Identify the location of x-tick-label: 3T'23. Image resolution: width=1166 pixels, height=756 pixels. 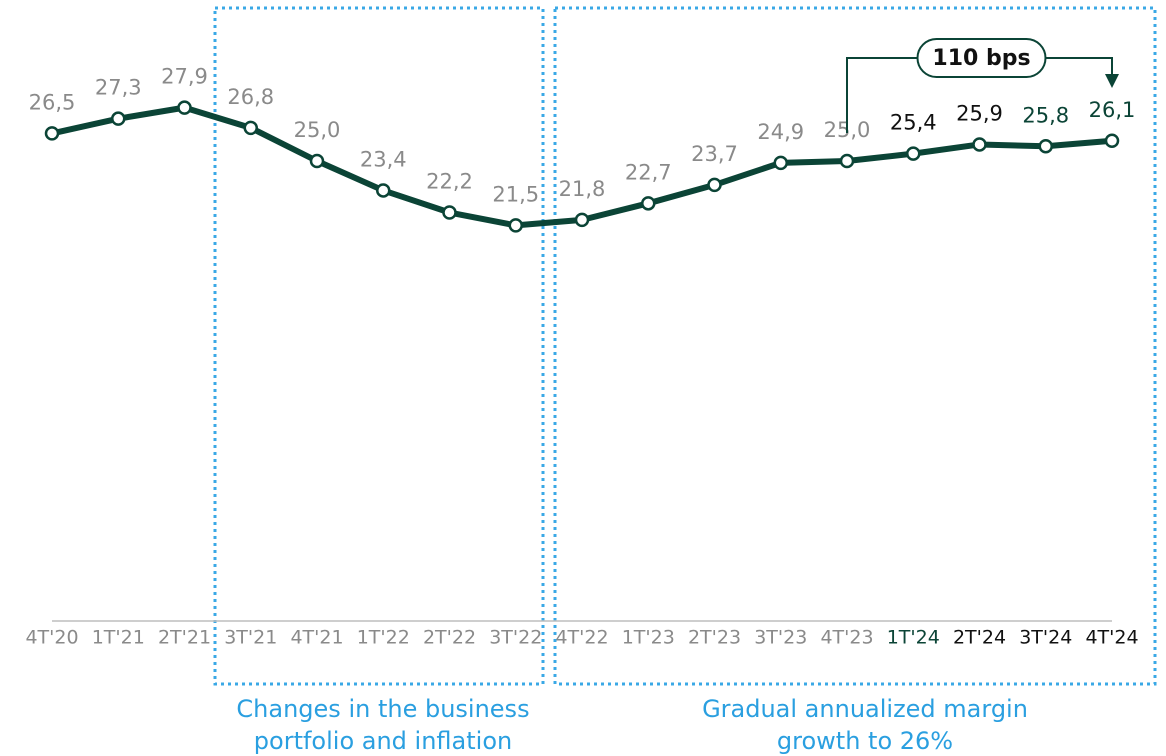
(780, 638).